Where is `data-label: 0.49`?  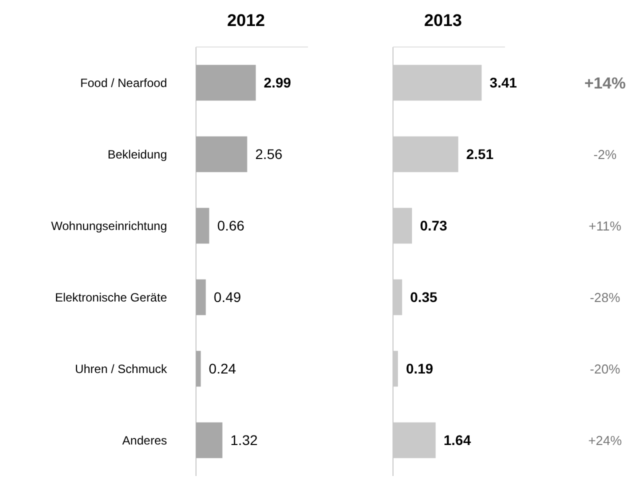 data-label: 0.49 is located at coordinates (228, 297).